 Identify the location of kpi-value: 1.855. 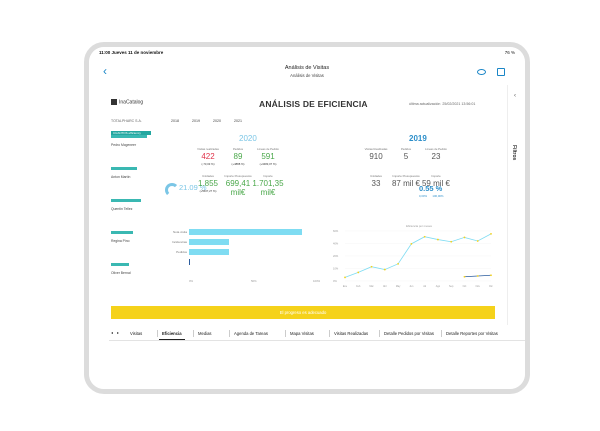
(208, 183).